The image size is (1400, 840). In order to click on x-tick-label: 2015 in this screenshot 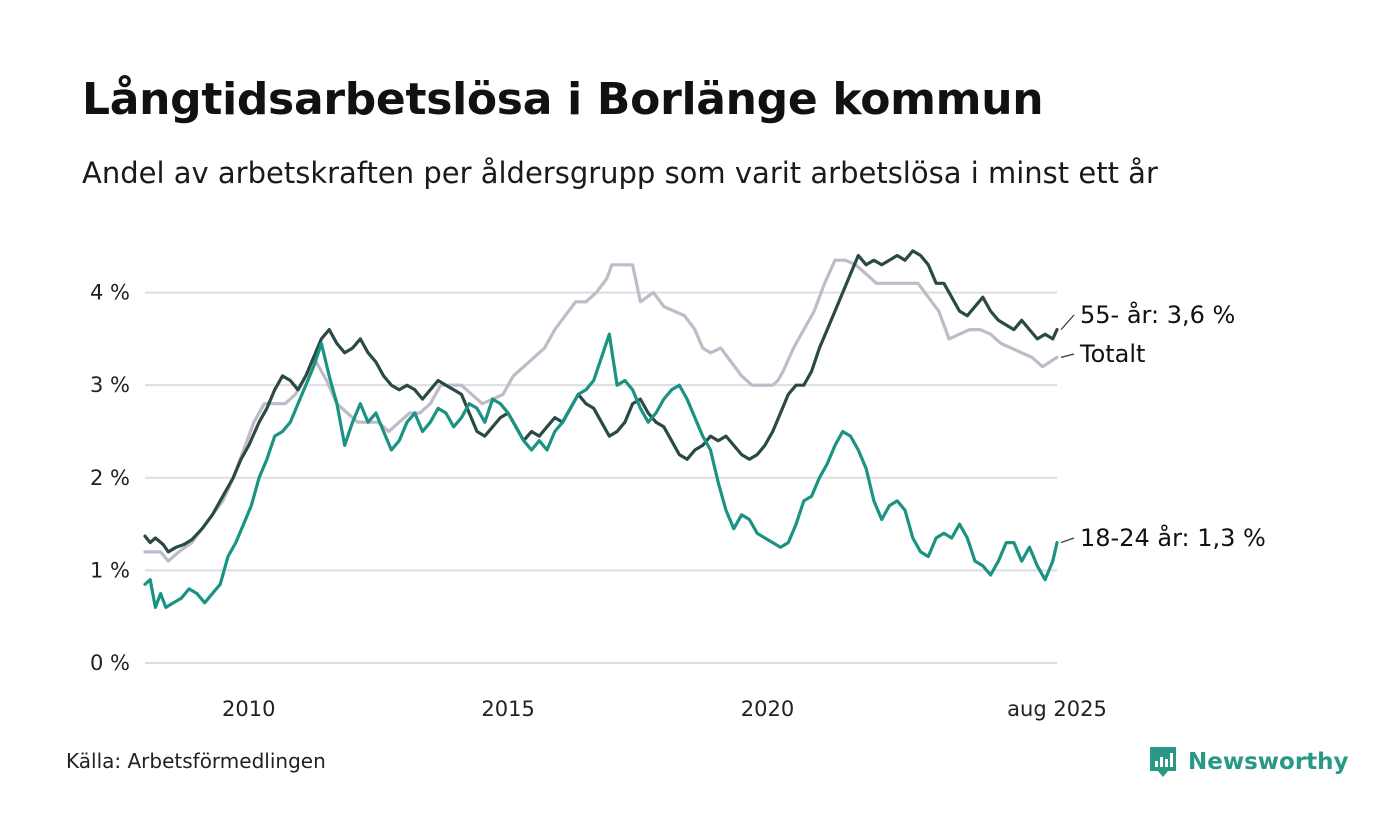, I will do `click(507, 709)`.